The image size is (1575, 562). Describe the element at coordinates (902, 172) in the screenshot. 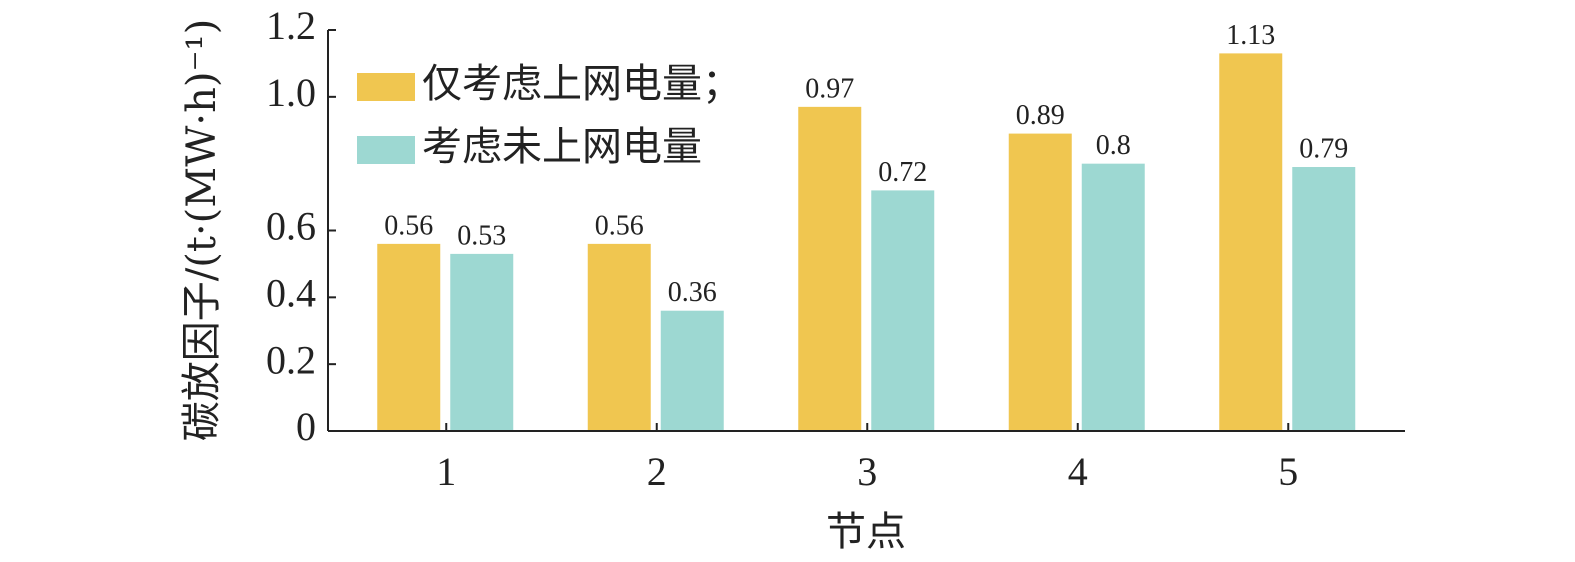

I see `value-label: 0.72` at that location.